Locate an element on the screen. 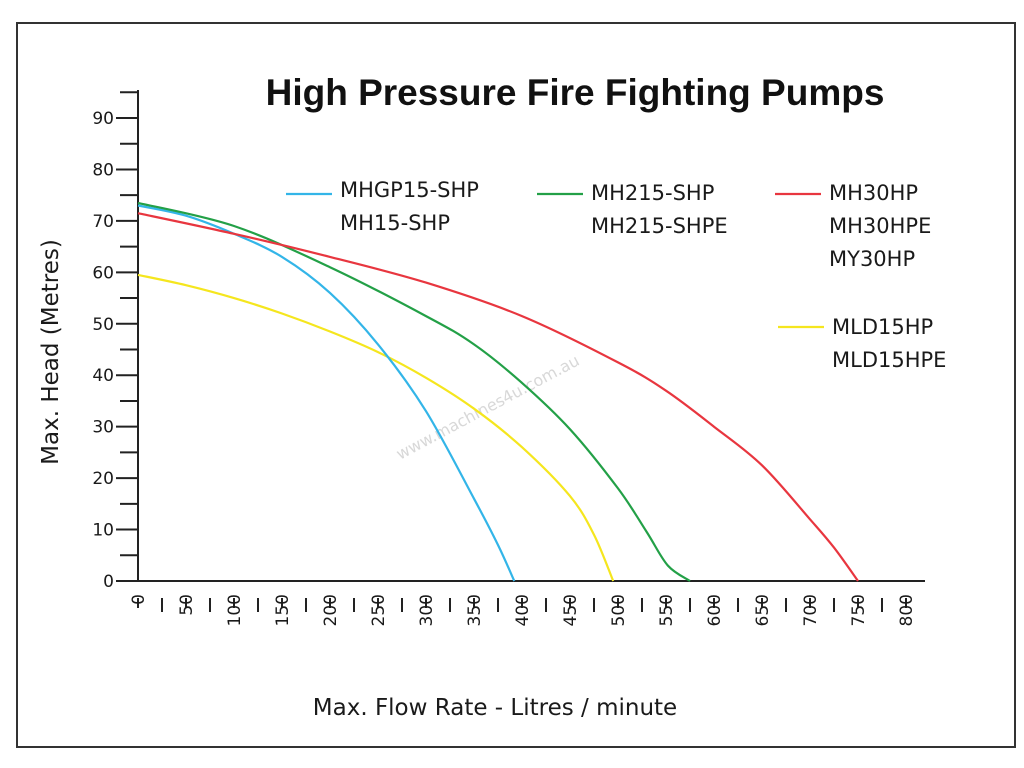 The image size is (1024, 768). x-tick-label: 250 is located at coordinates (379, 610).